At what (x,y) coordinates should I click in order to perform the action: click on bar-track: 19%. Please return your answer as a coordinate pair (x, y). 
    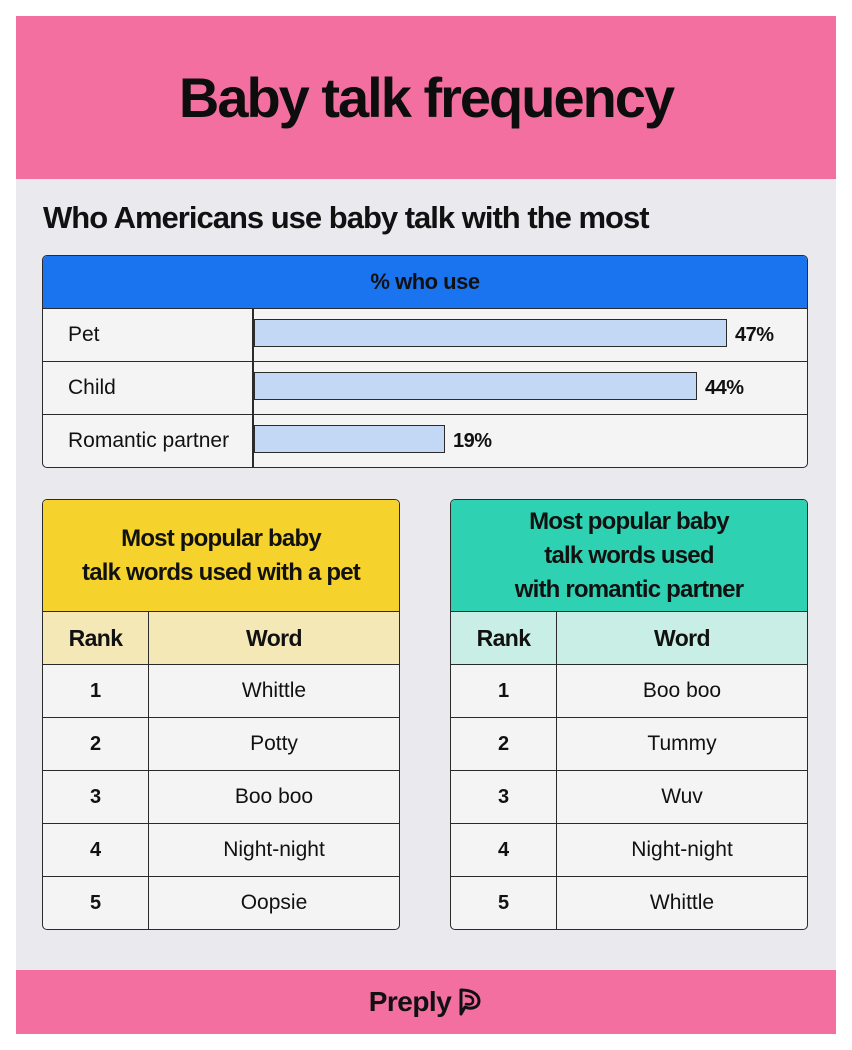
    Looking at the image, I should click on (530, 441).